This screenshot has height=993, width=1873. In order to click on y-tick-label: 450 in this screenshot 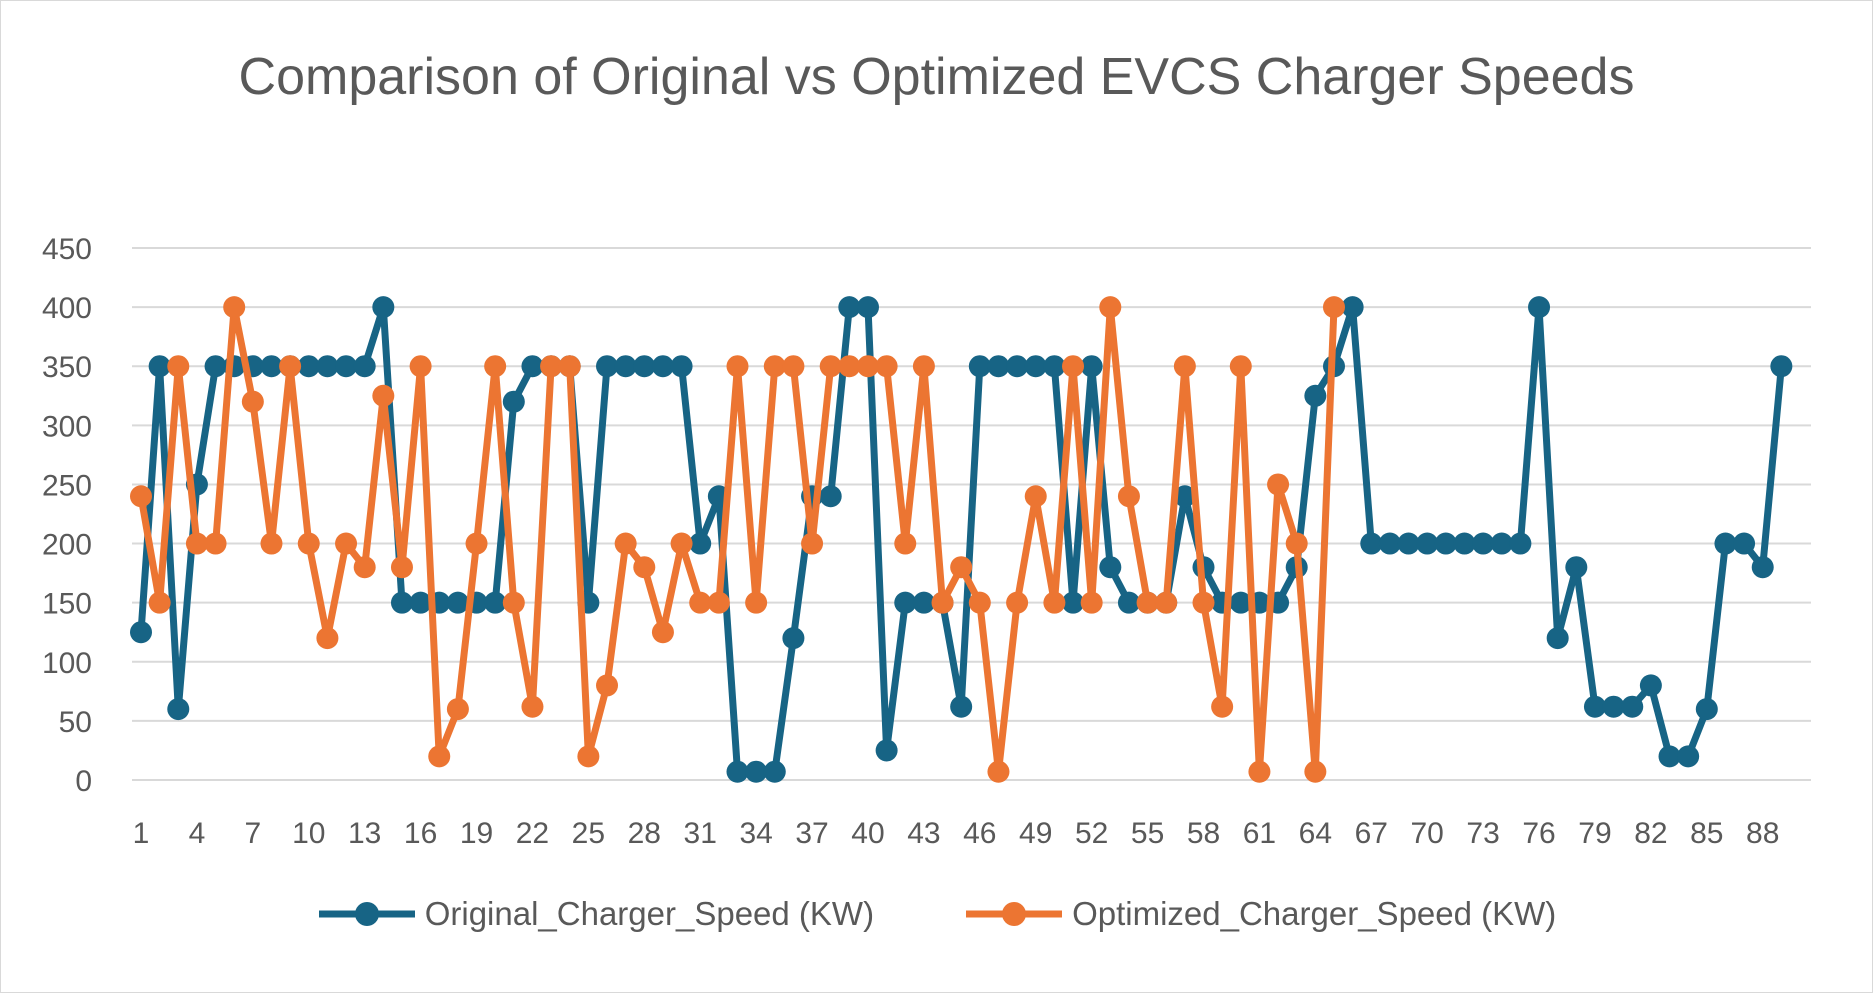, I will do `click(67, 249)`.